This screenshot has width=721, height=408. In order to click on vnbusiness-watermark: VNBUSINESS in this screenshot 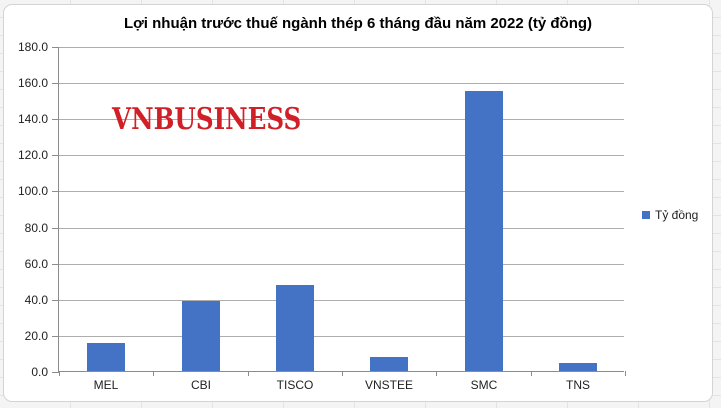, I will do `click(207, 119)`.